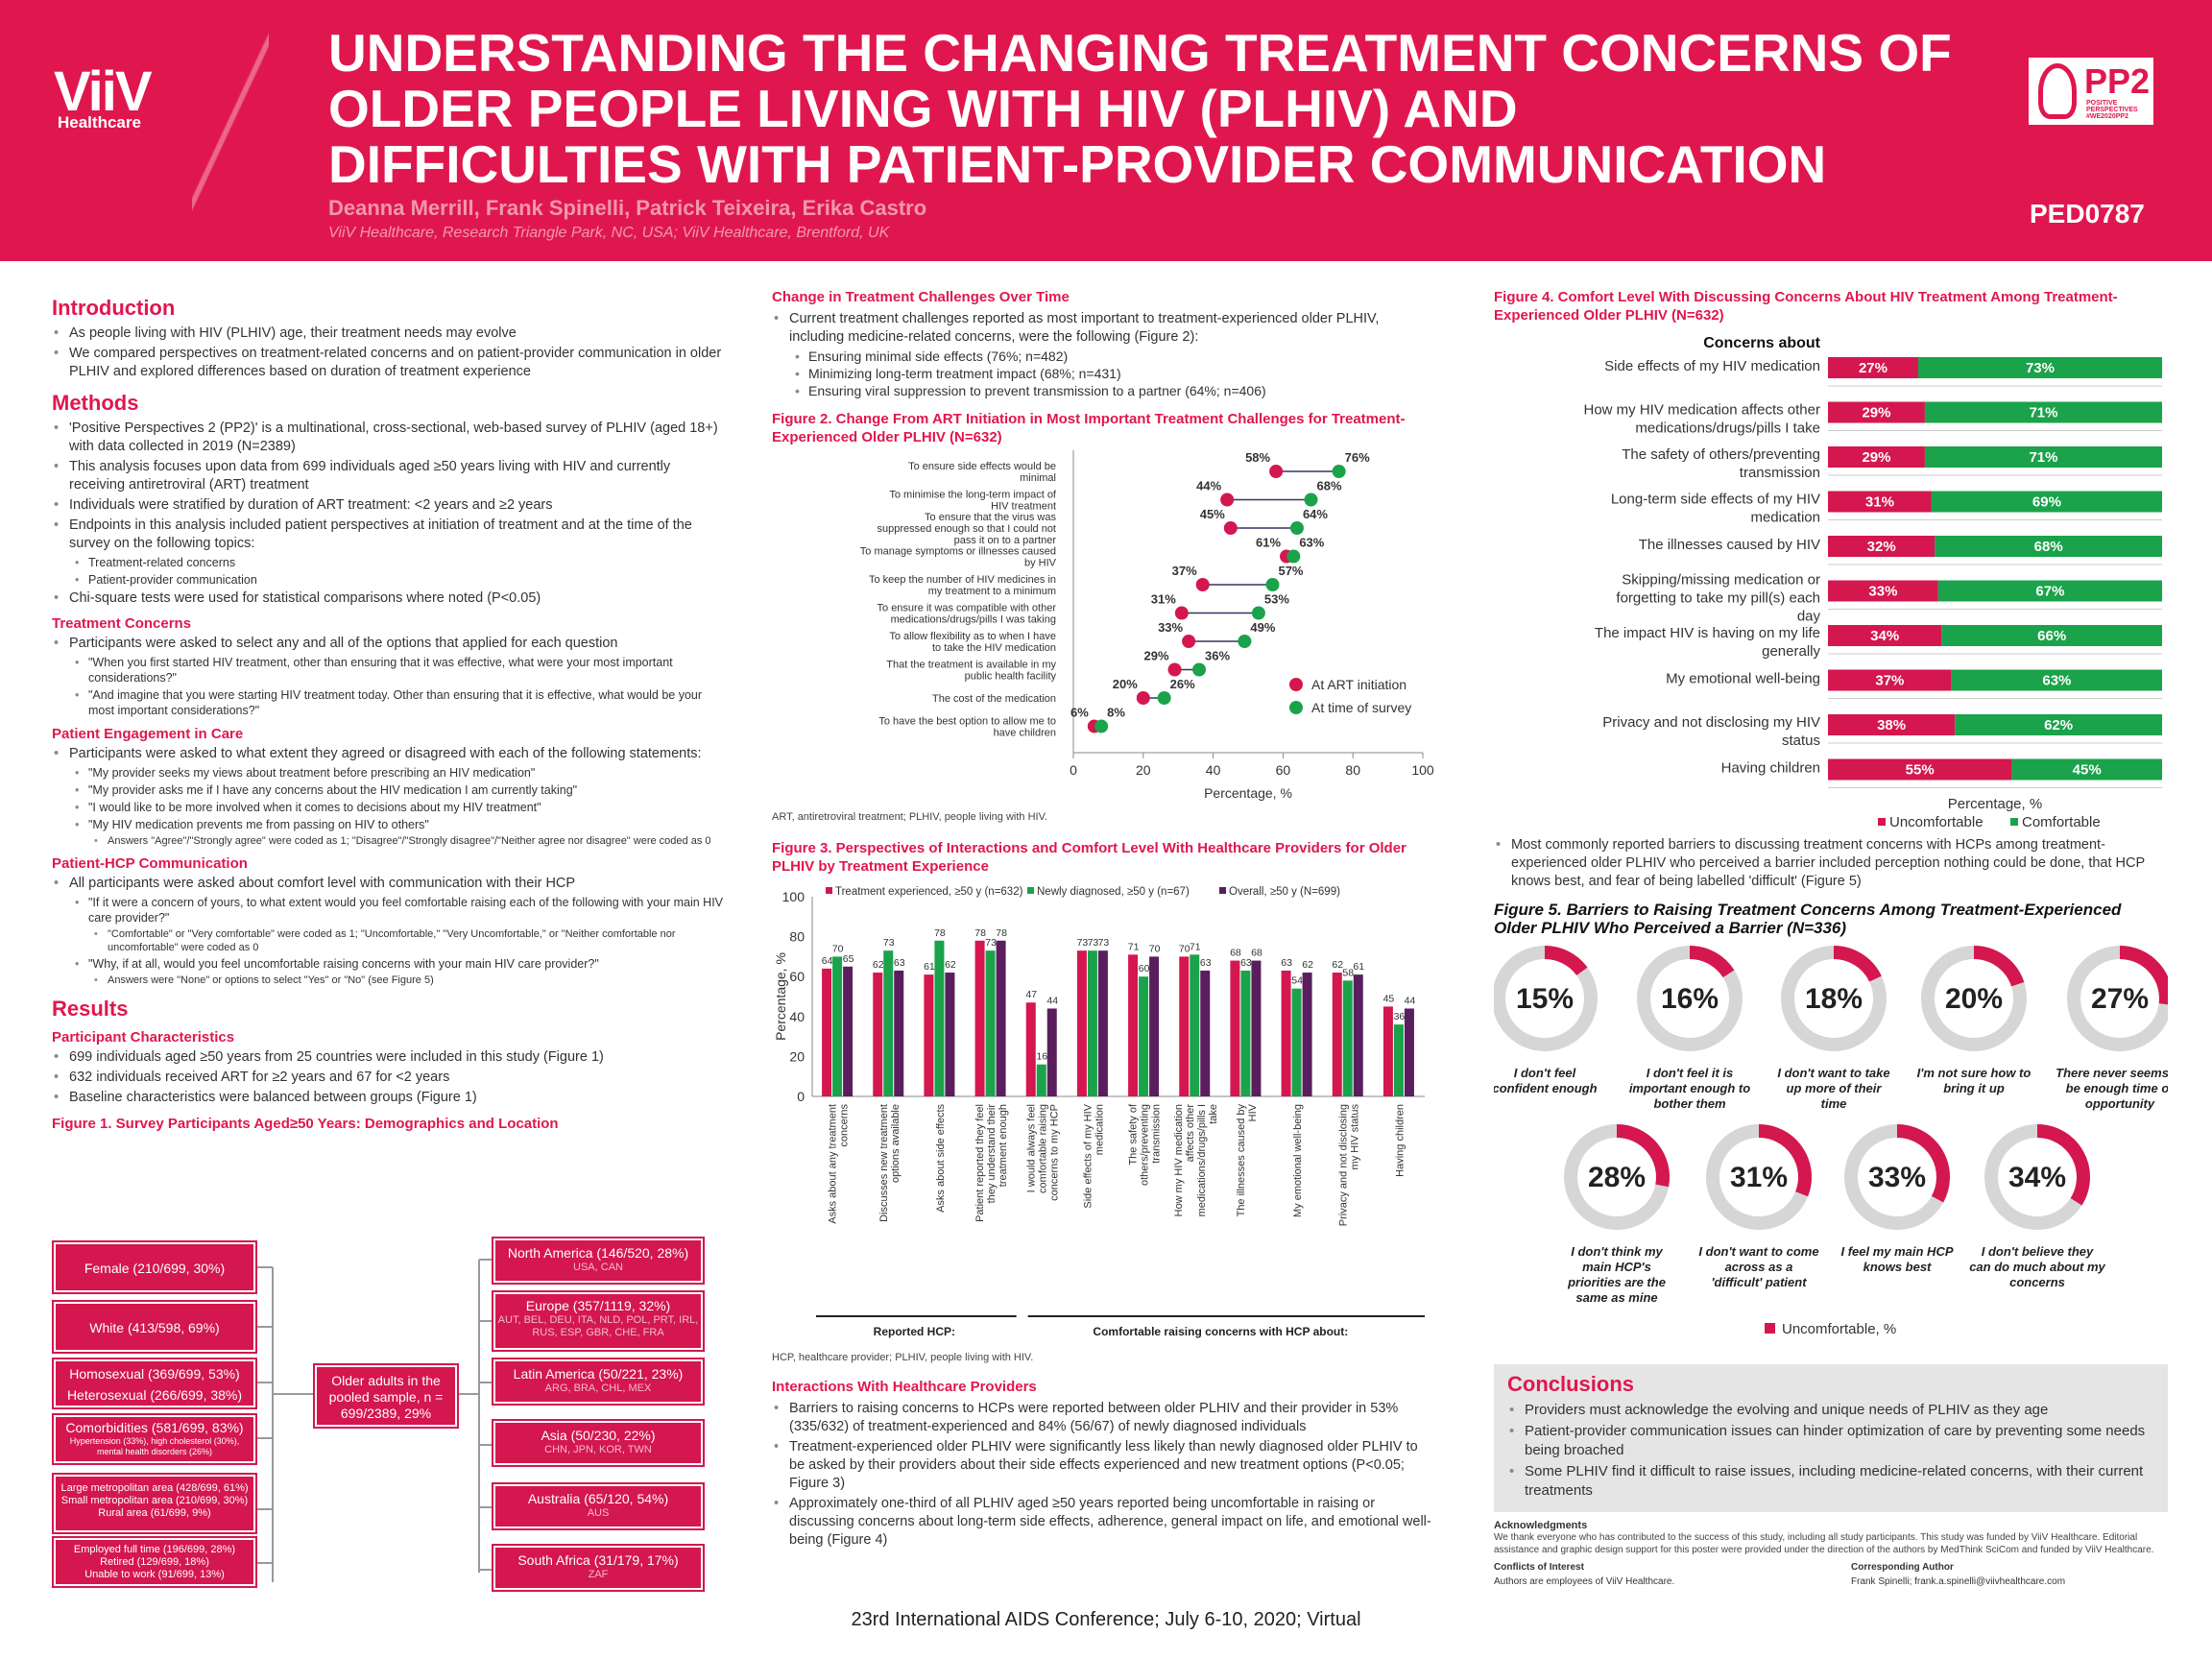  Describe the element at coordinates (1002, 933) in the screenshot. I see `data-label: 78` at that location.